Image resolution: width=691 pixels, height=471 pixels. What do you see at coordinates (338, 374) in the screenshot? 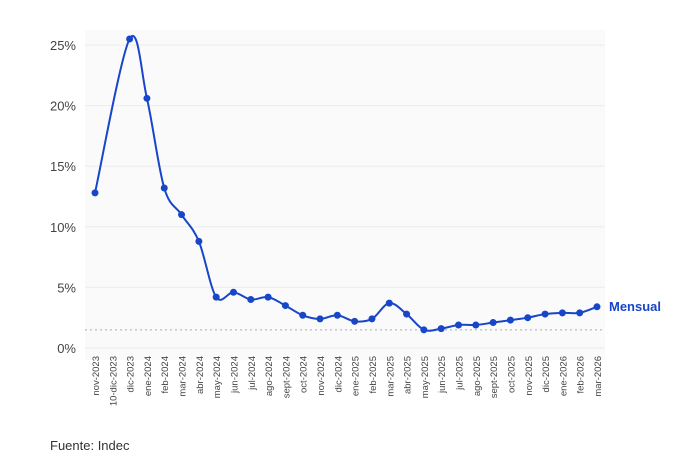
I see `x-tick-label: dic-2024` at bounding box center [338, 374].